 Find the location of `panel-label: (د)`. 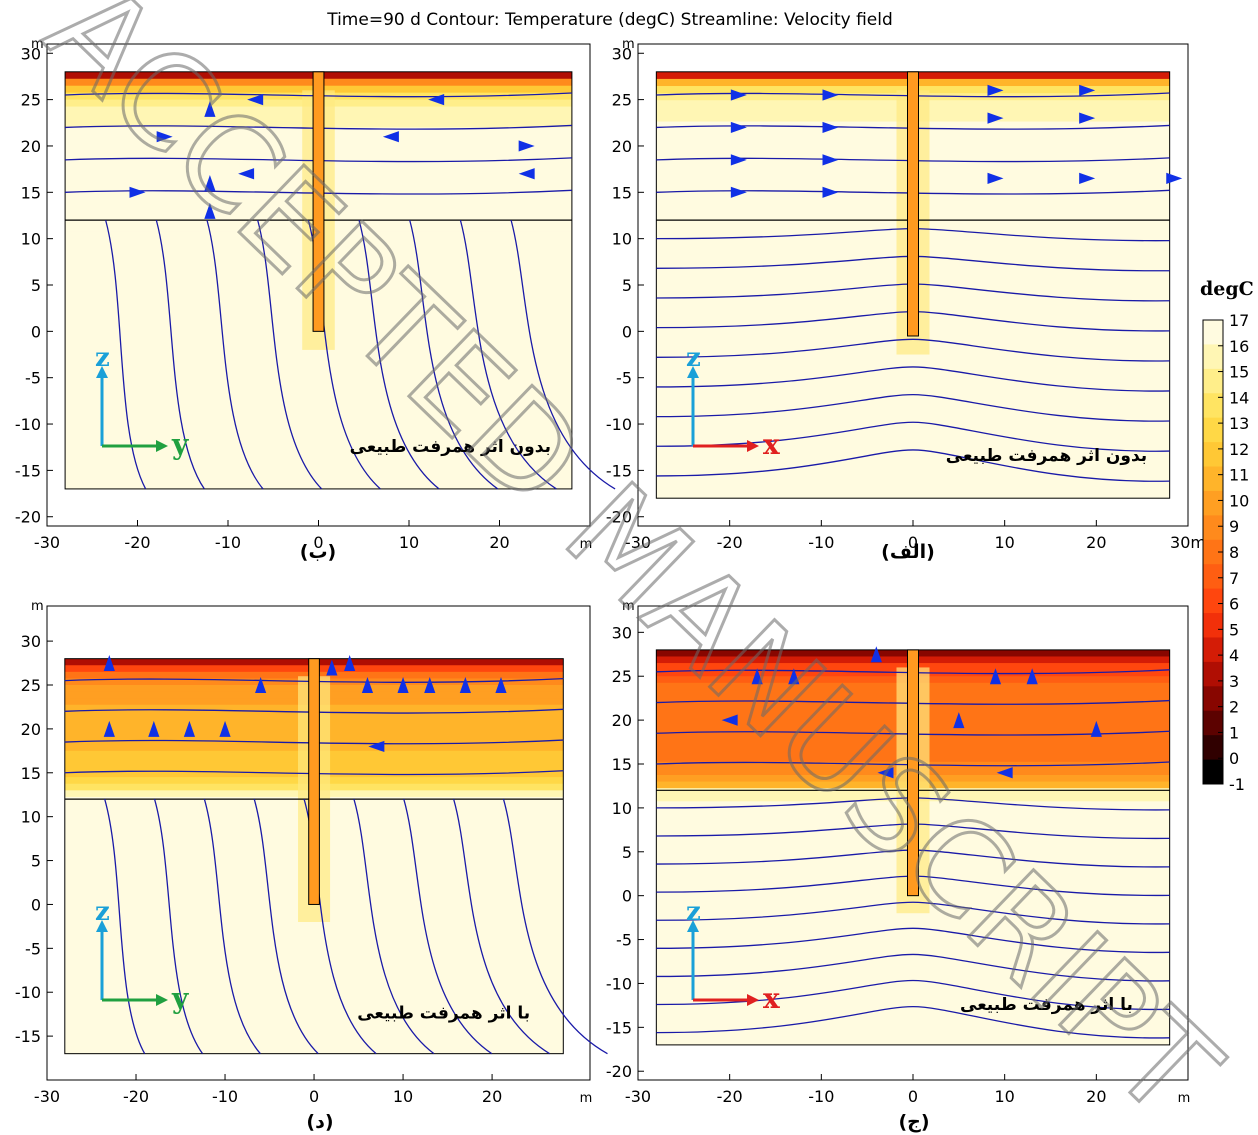

panel-label: (د) is located at coordinates (319, 1122).